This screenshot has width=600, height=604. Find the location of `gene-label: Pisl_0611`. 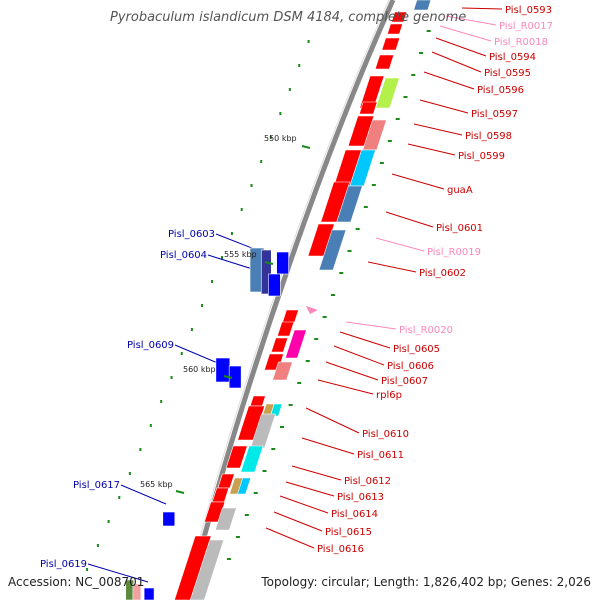

gene-label: Pisl_0611 is located at coordinates (380, 455).